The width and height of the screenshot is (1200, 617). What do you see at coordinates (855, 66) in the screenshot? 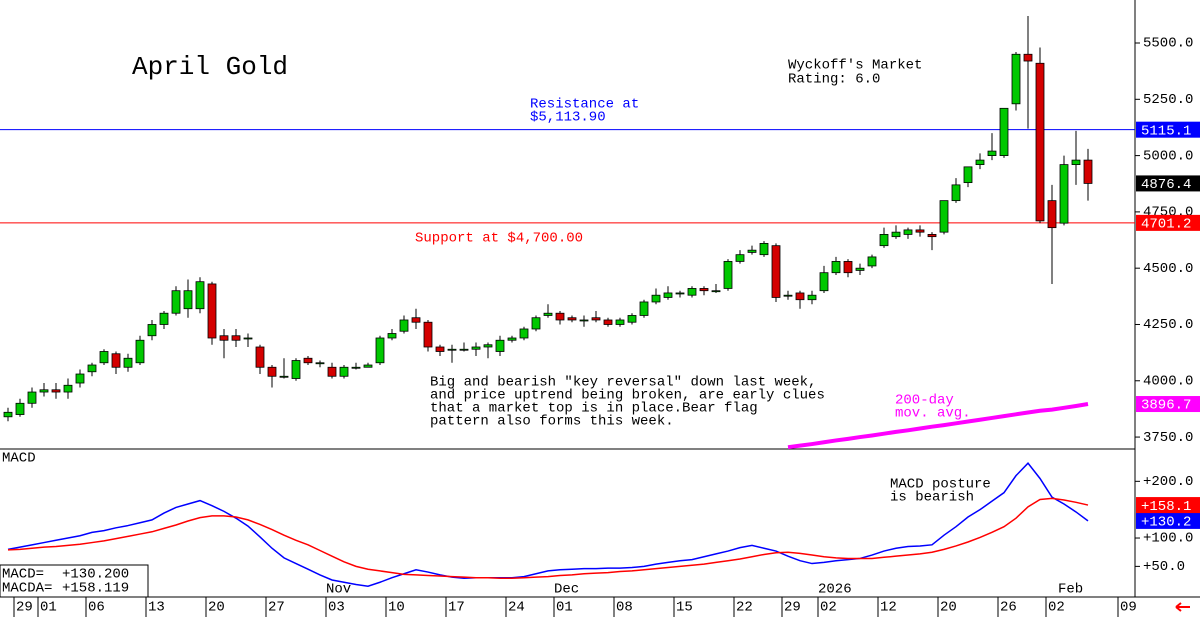
I see `annotation: Wyckoff's Market` at bounding box center [855, 66].